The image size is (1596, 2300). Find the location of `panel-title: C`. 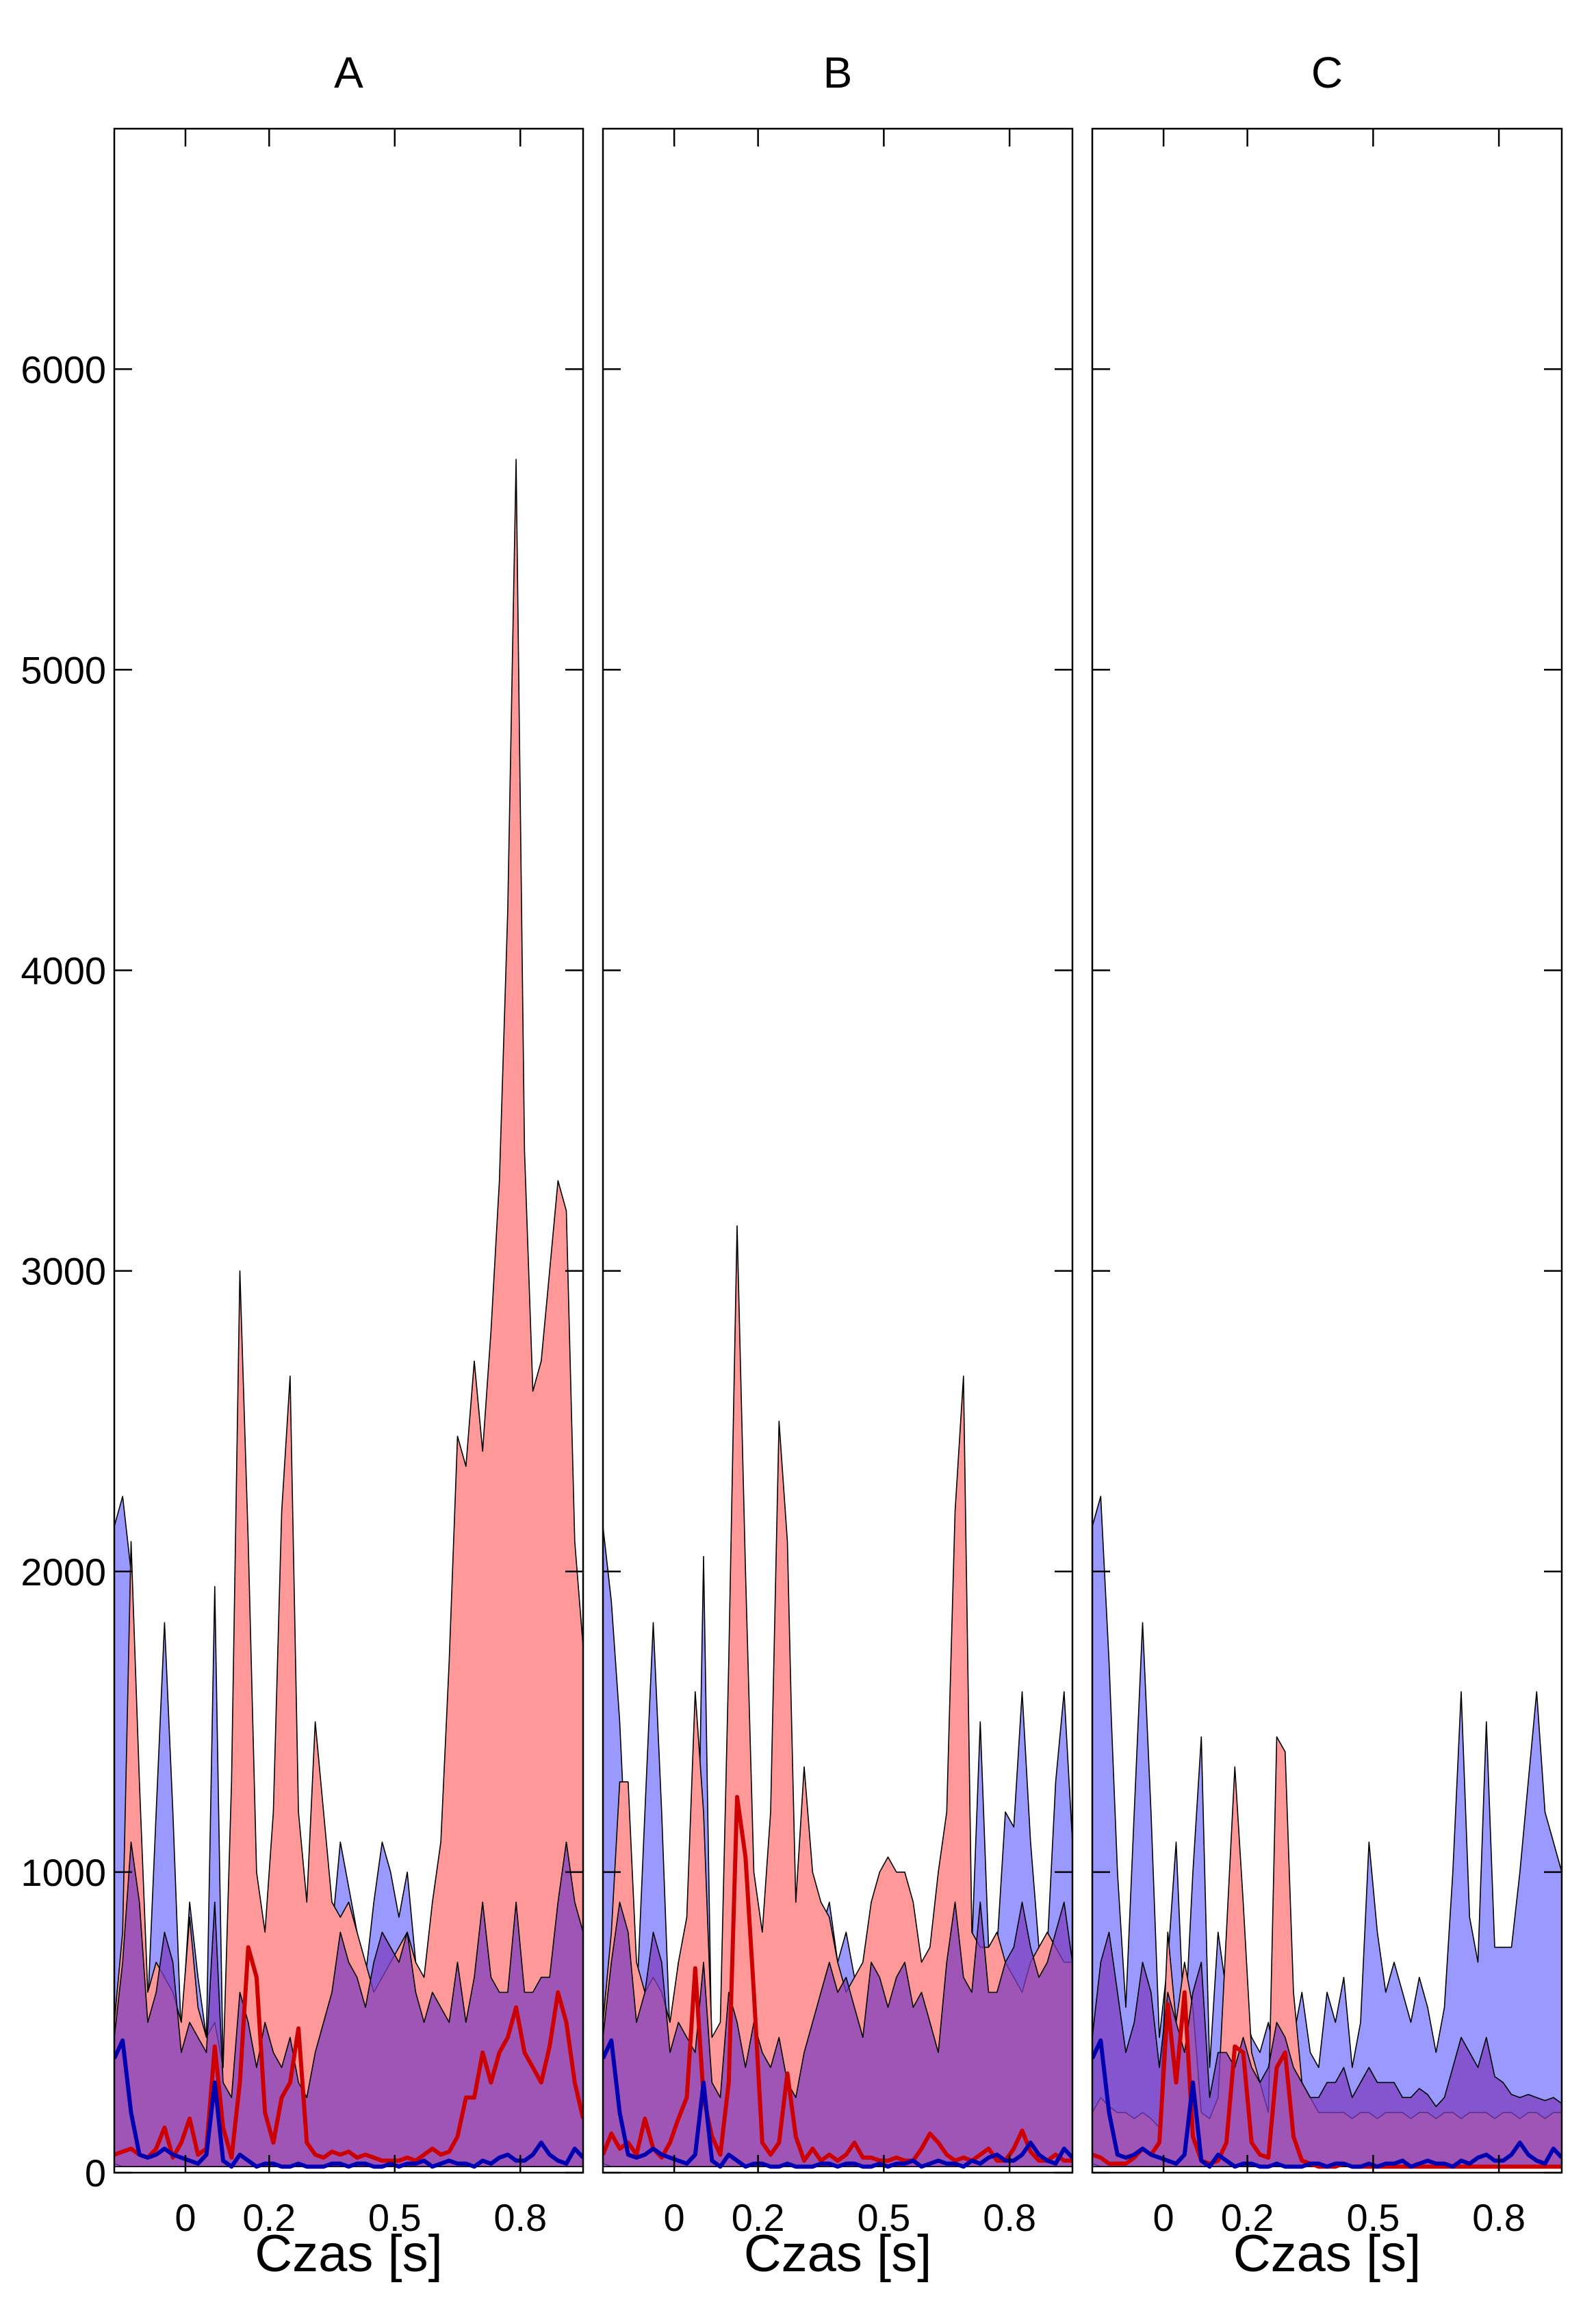

panel-title: C is located at coordinates (1327, 72).